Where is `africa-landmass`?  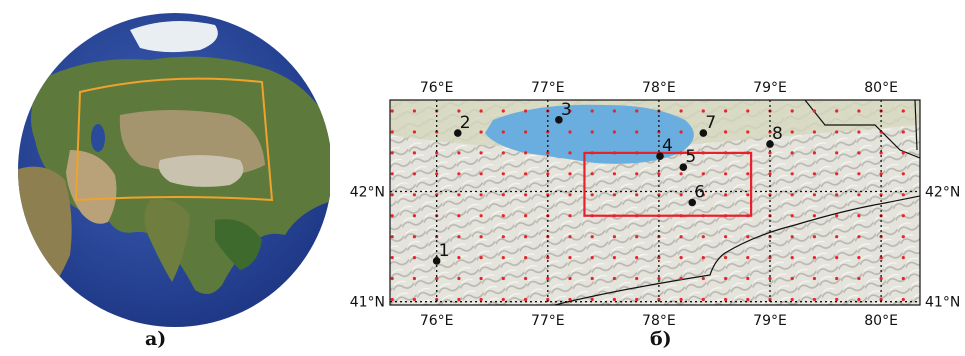
africa-landmass is located at coordinates (45, 238).